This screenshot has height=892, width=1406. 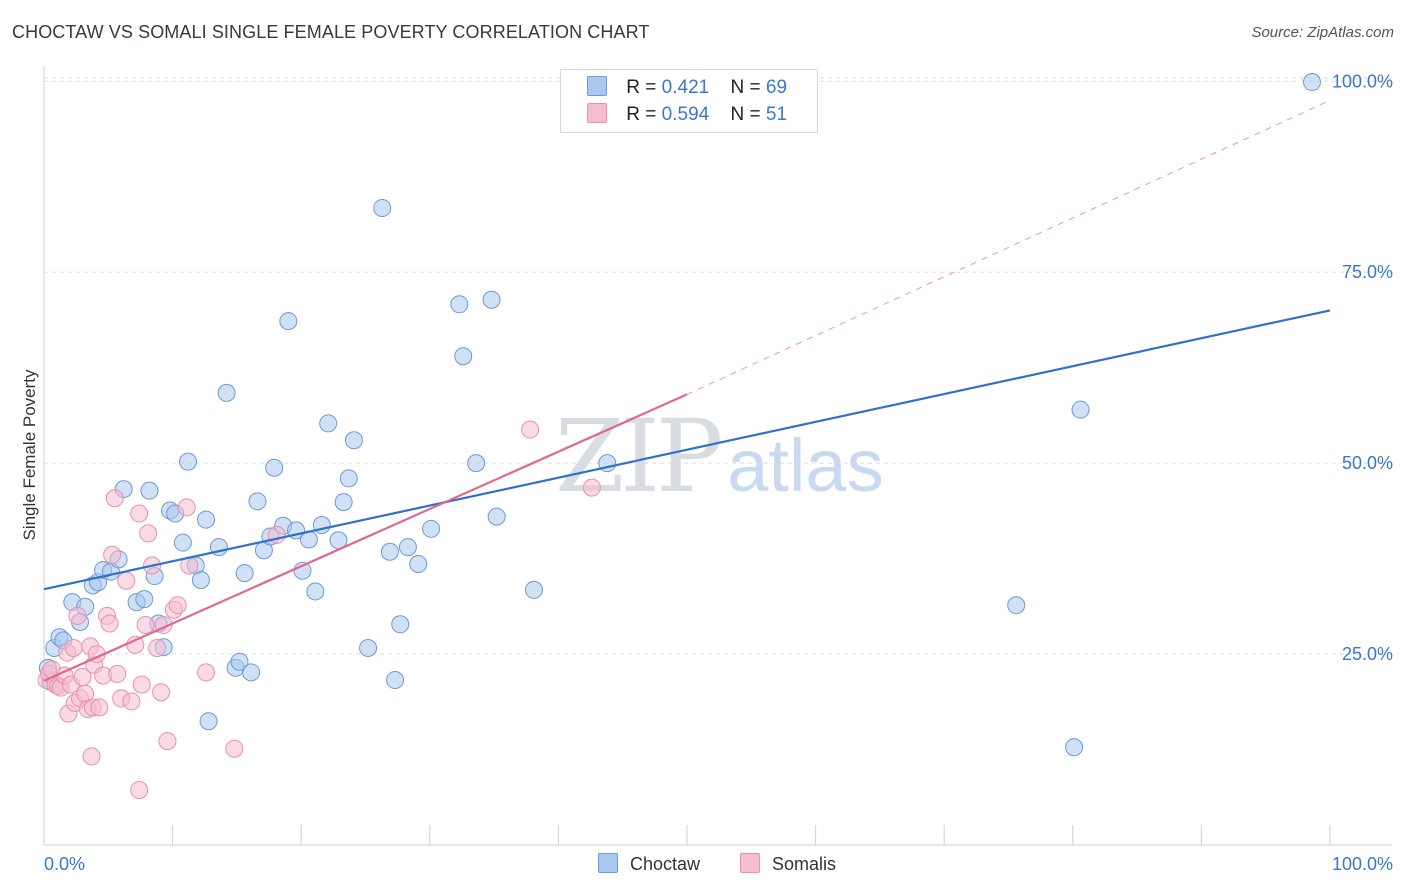 I want to click on legend-choctaw-r-label: R =, so click(x=641, y=87).